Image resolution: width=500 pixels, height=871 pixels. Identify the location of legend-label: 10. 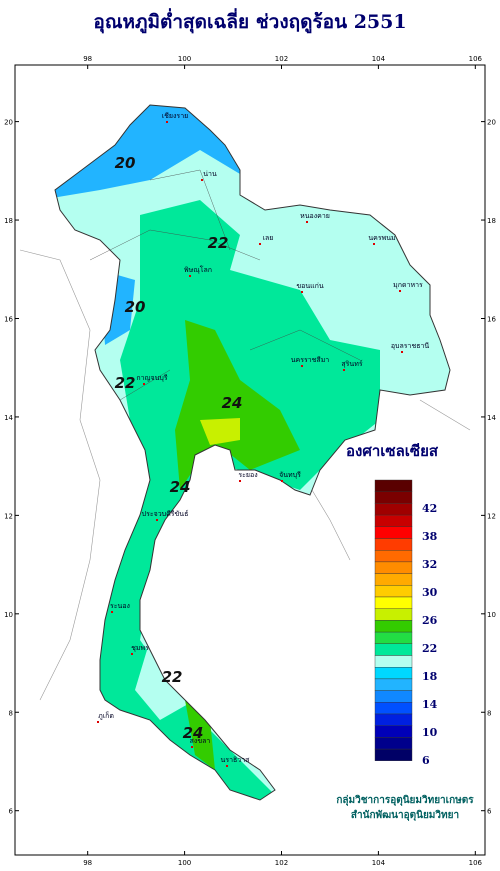
(430, 732).